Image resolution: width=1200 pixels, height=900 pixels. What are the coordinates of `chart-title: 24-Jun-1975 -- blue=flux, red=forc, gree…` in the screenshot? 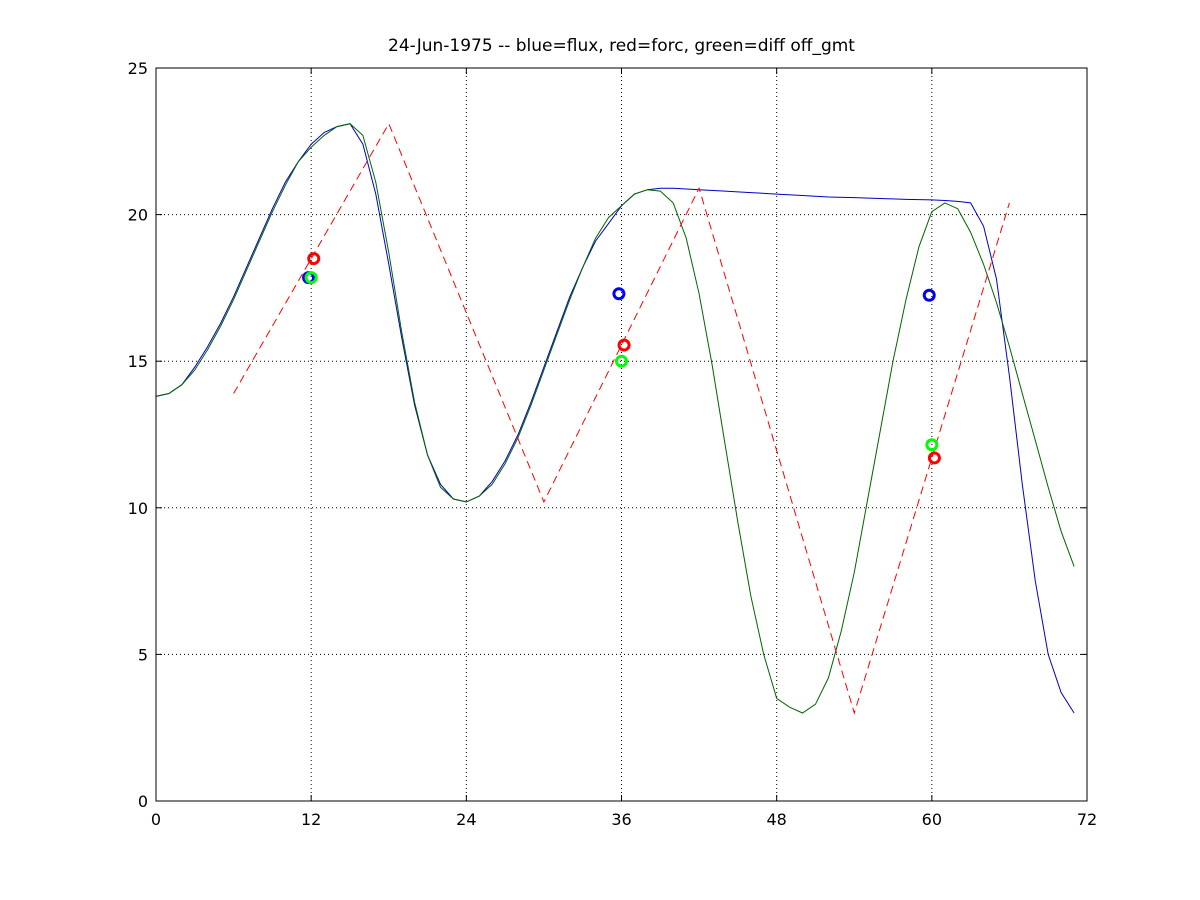 It's located at (621, 46).